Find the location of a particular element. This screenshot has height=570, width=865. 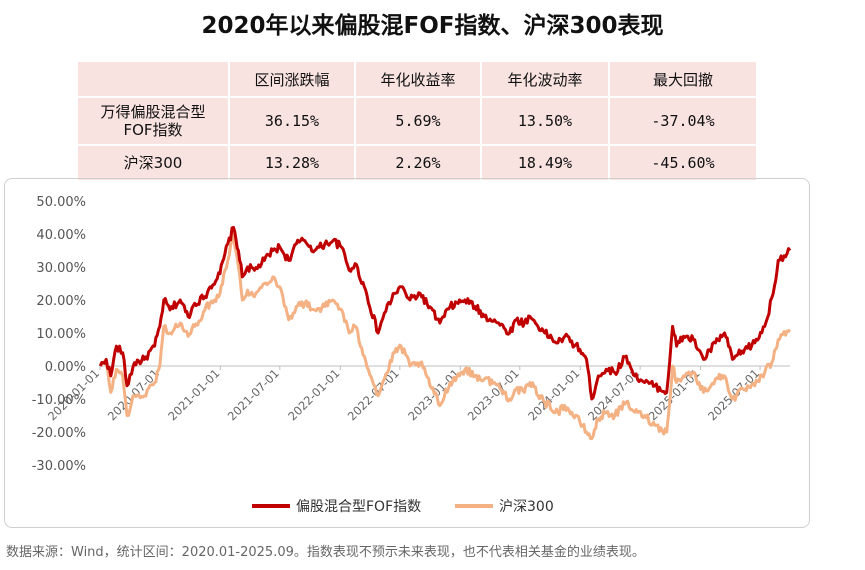

table-cell: 2.26% is located at coordinates (418, 163).